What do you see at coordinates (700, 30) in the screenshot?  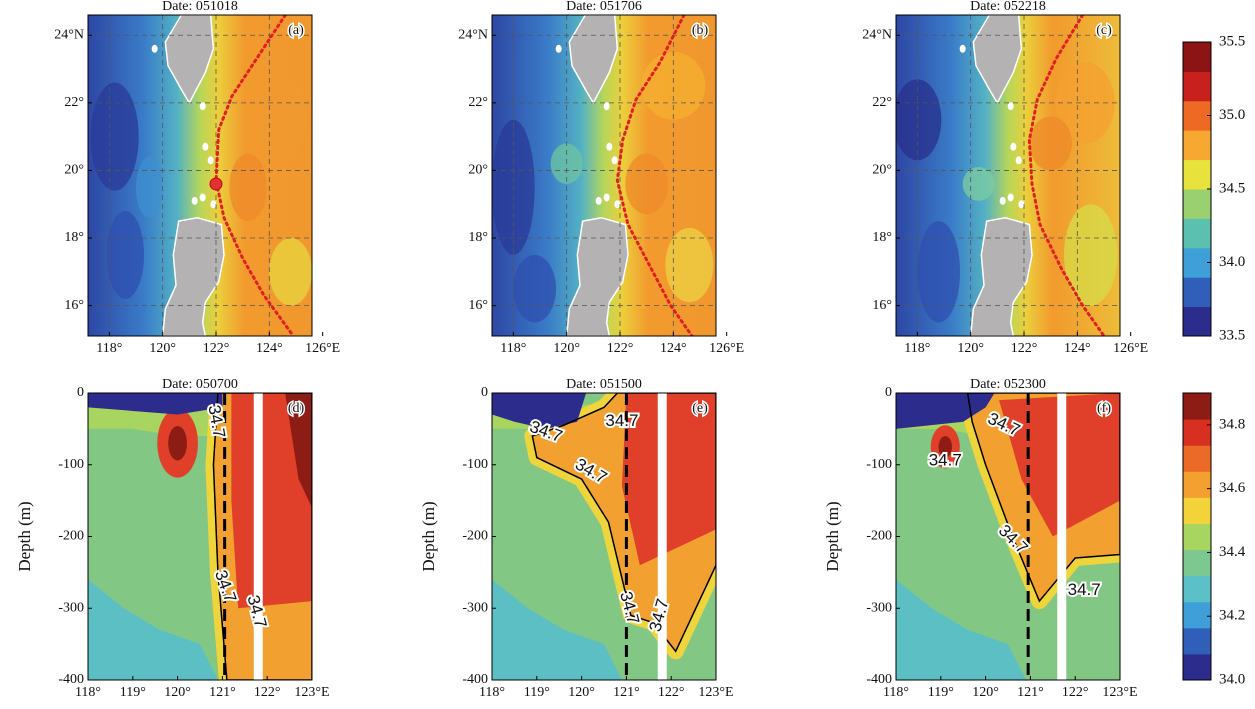 I see `panel-label: (b)` at bounding box center [700, 30].